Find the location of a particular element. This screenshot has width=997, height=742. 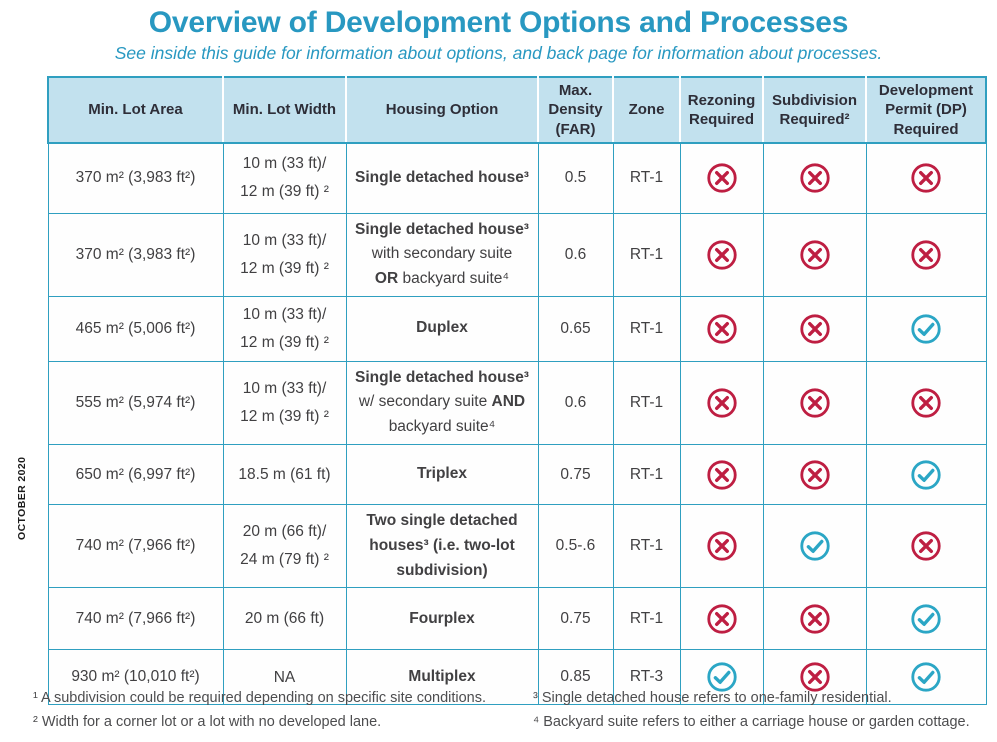

housing-option-text: AND is located at coordinates (508, 402).